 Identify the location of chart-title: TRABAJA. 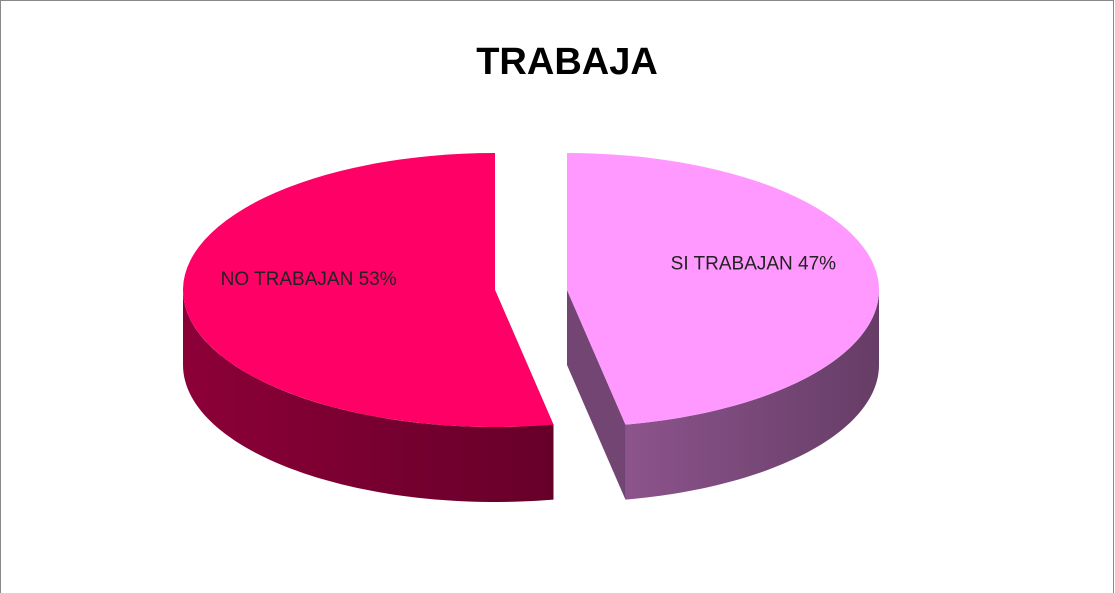
(567, 62).